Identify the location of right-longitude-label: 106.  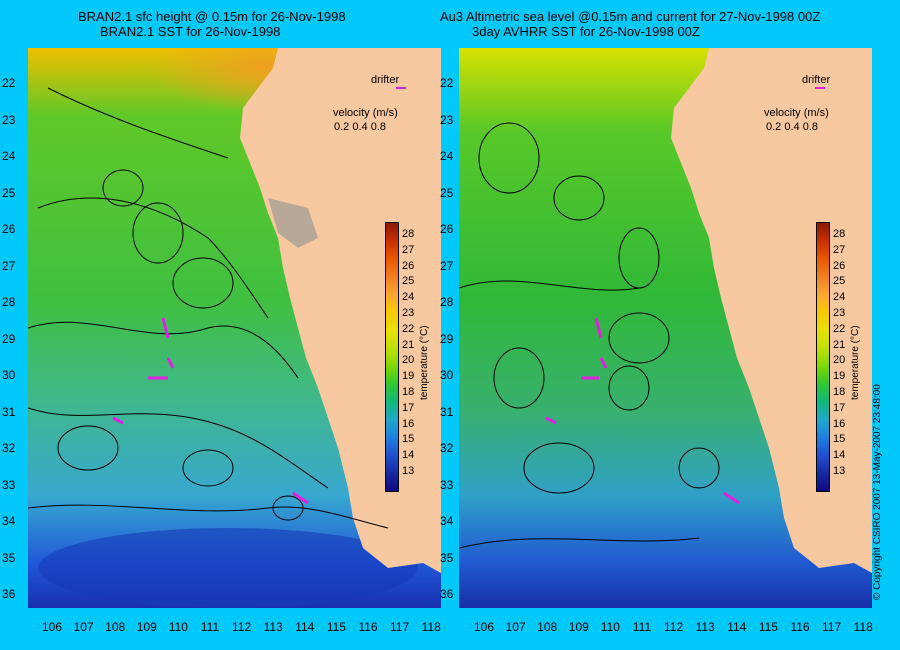
(484, 627).